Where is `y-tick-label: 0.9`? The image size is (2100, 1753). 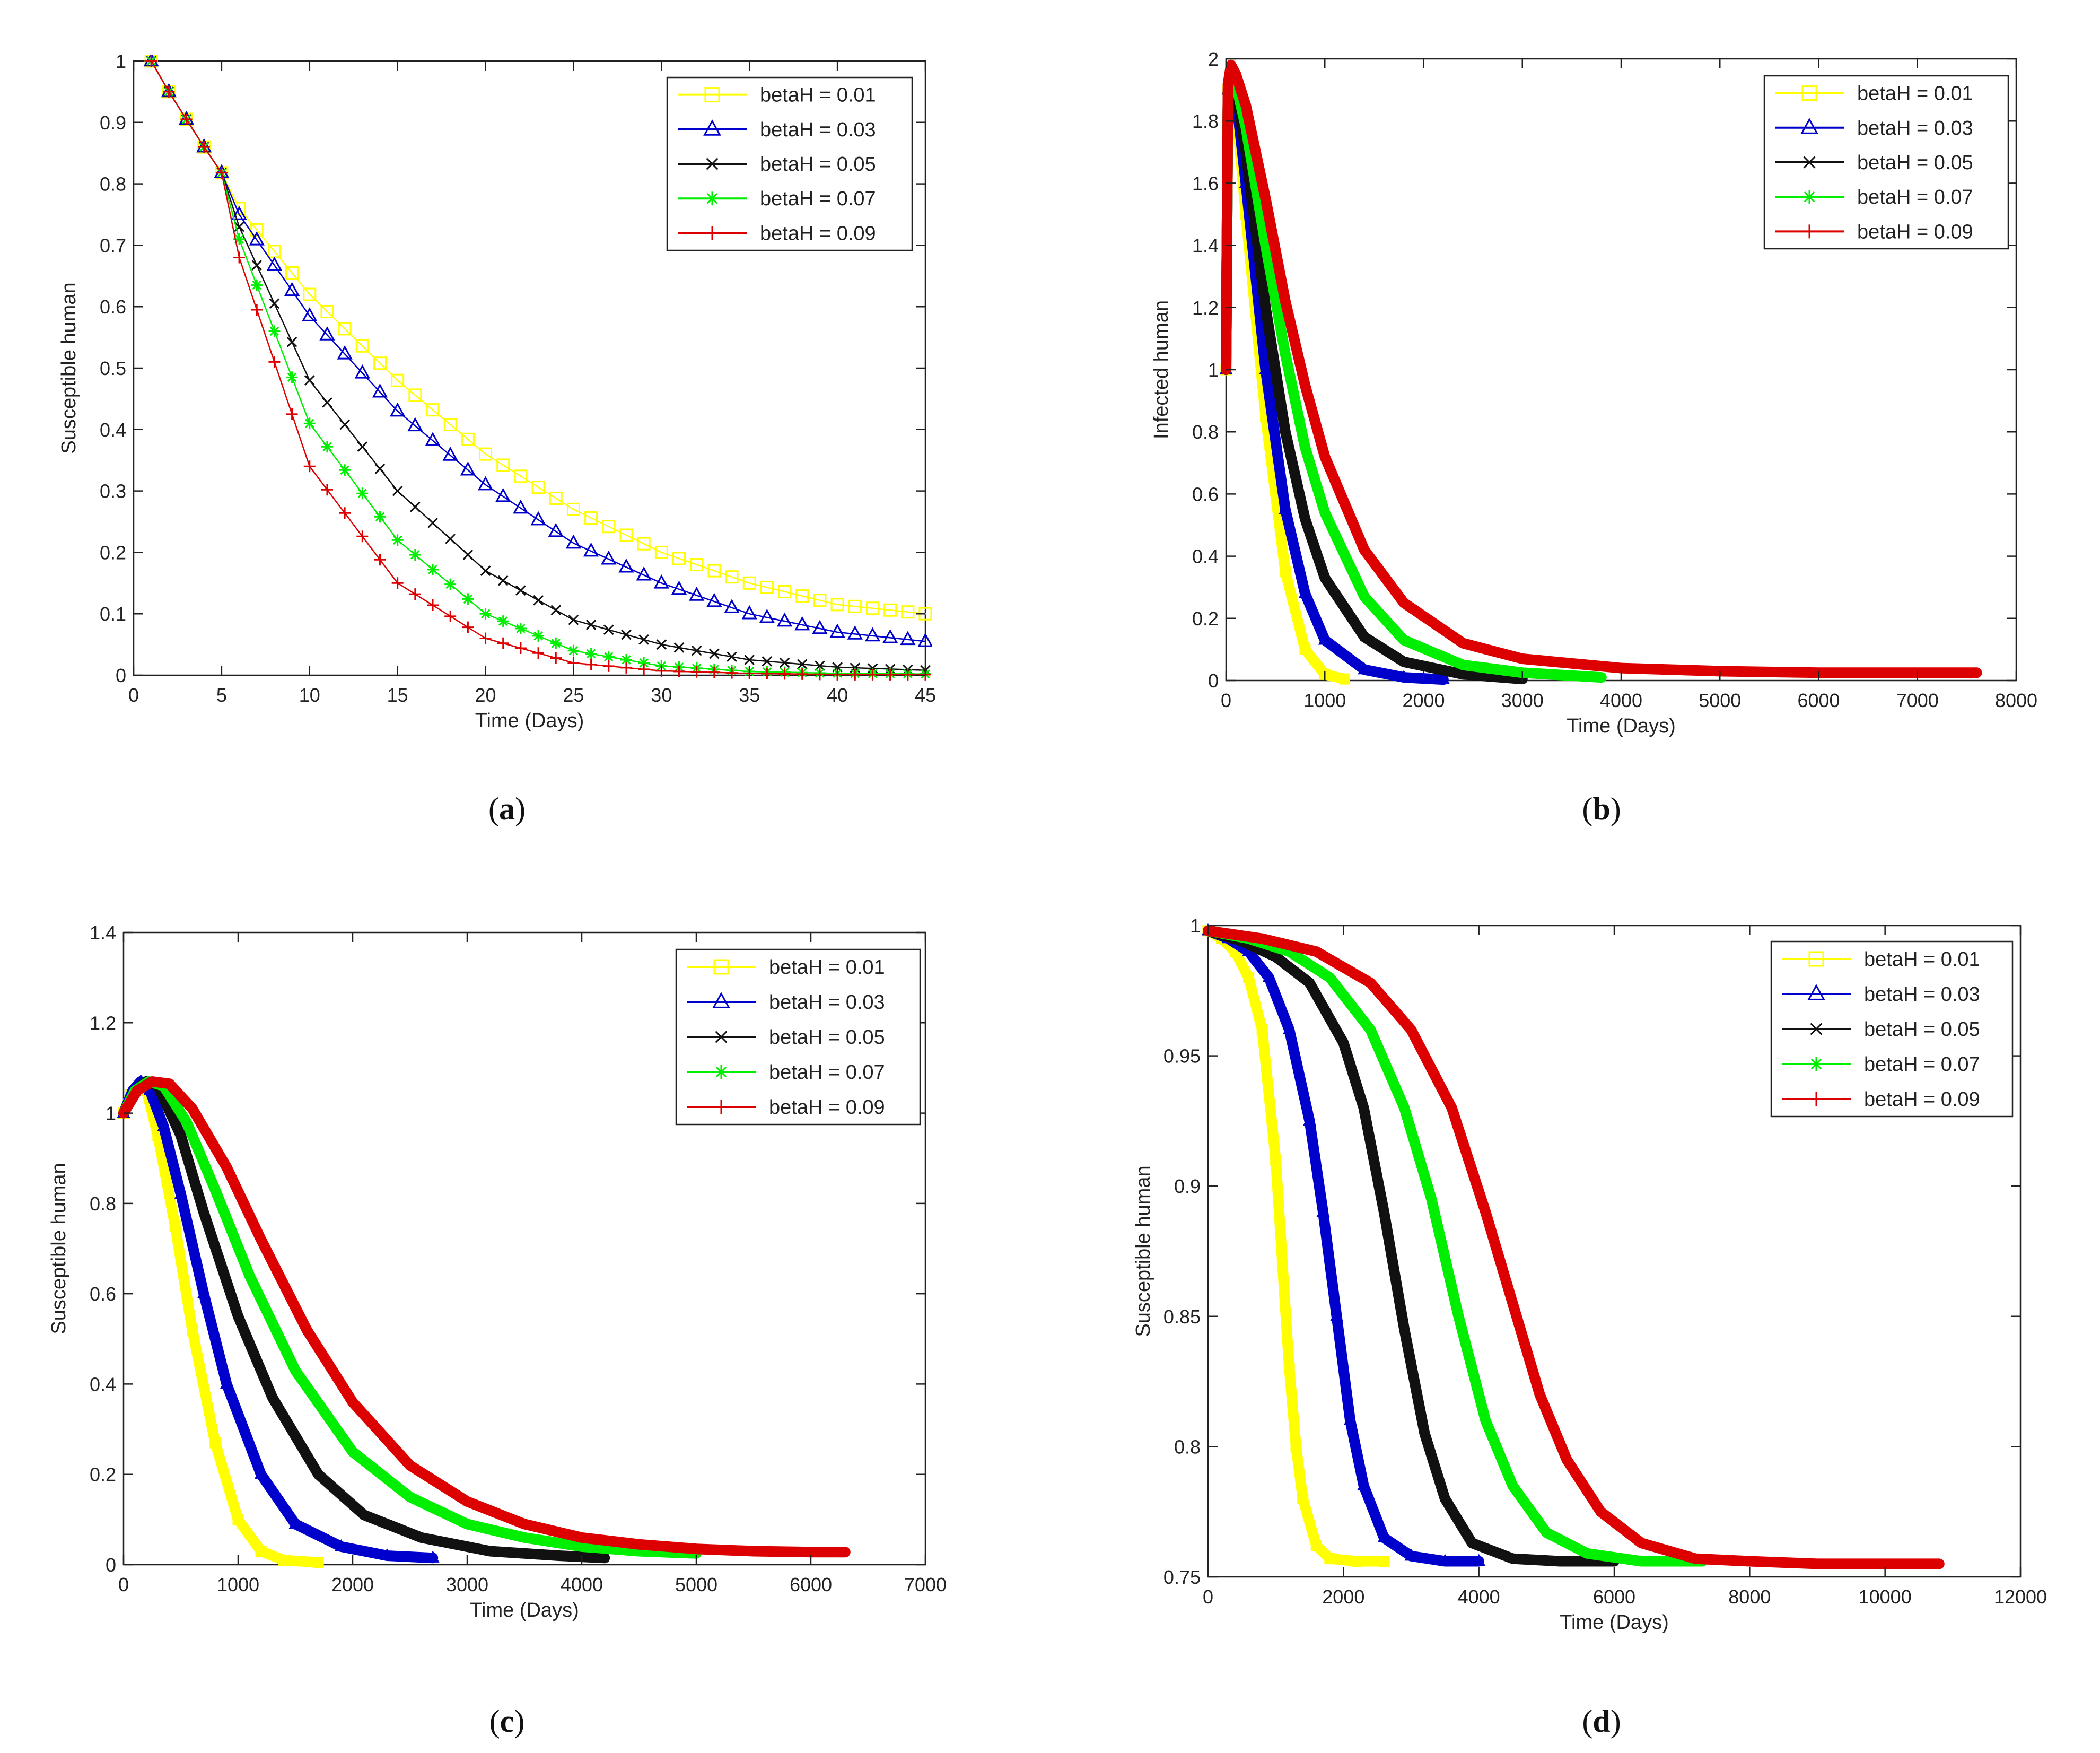 y-tick-label: 0.9 is located at coordinates (1187, 1186).